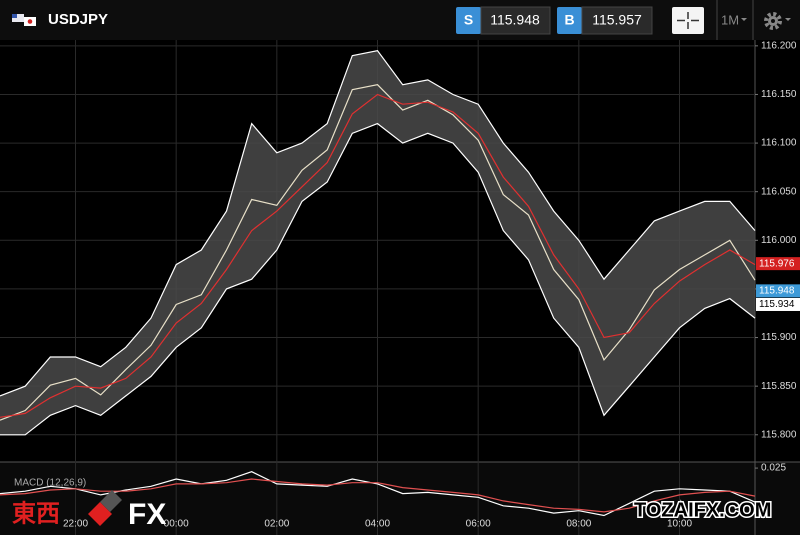  I want to click on y-tick-label: 115.800, so click(779, 434).